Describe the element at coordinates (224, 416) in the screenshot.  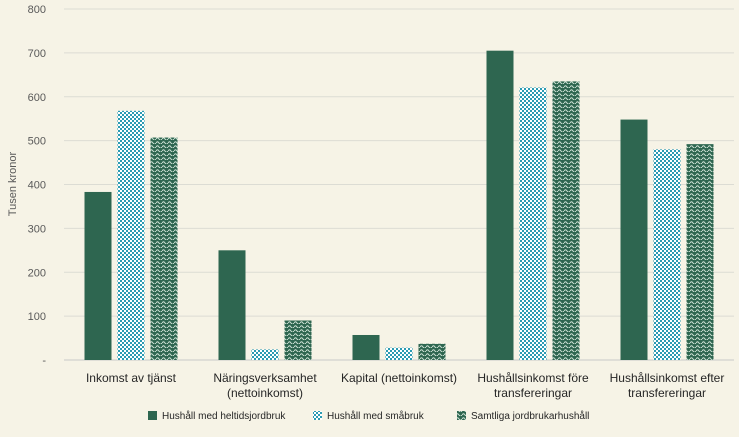
I see `legend-label: Hushåll med heltidsjordbruk` at that location.